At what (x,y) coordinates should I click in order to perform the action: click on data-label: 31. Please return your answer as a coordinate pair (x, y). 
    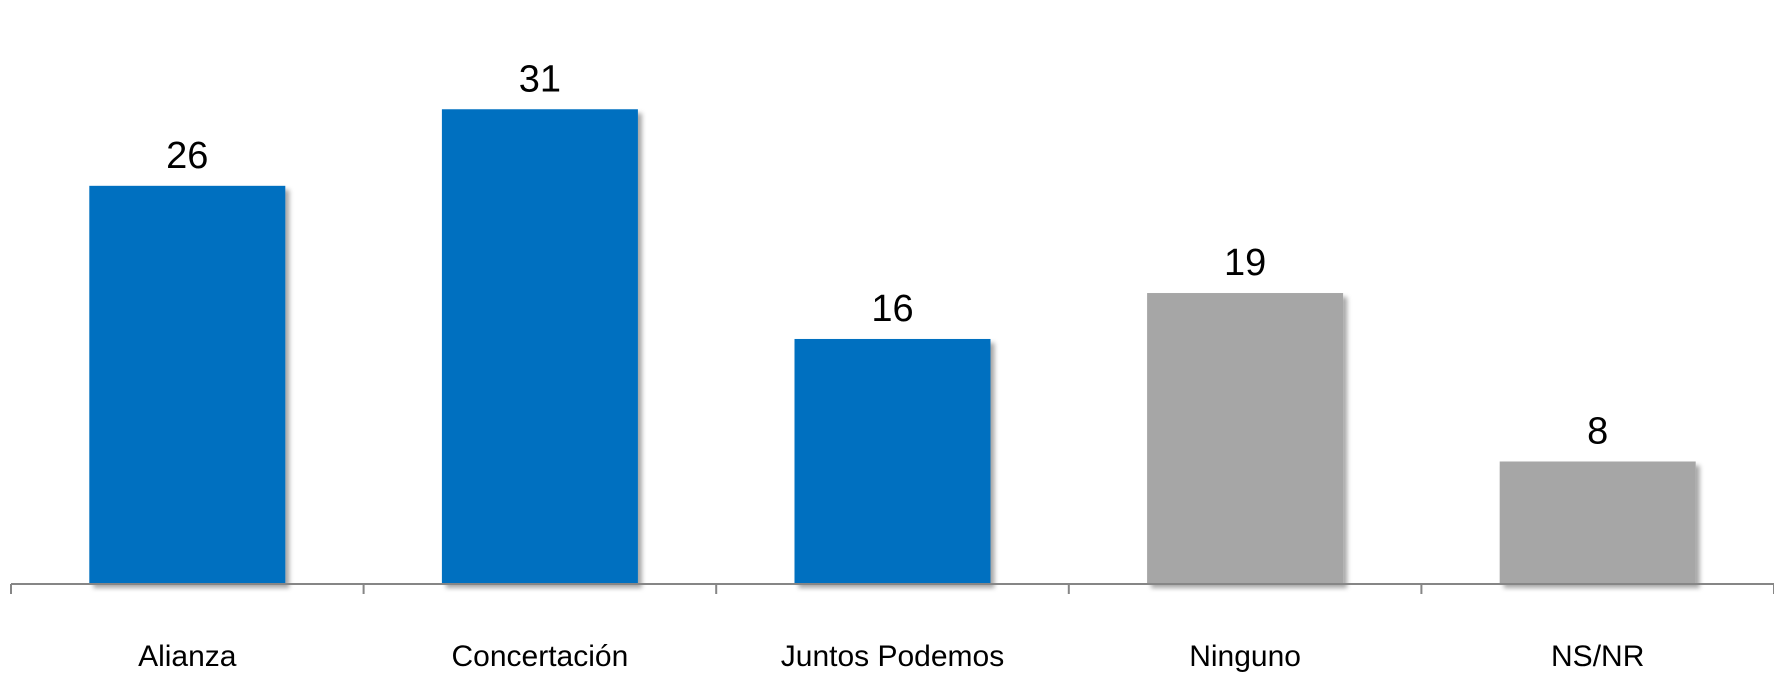
    Looking at the image, I should click on (540, 79).